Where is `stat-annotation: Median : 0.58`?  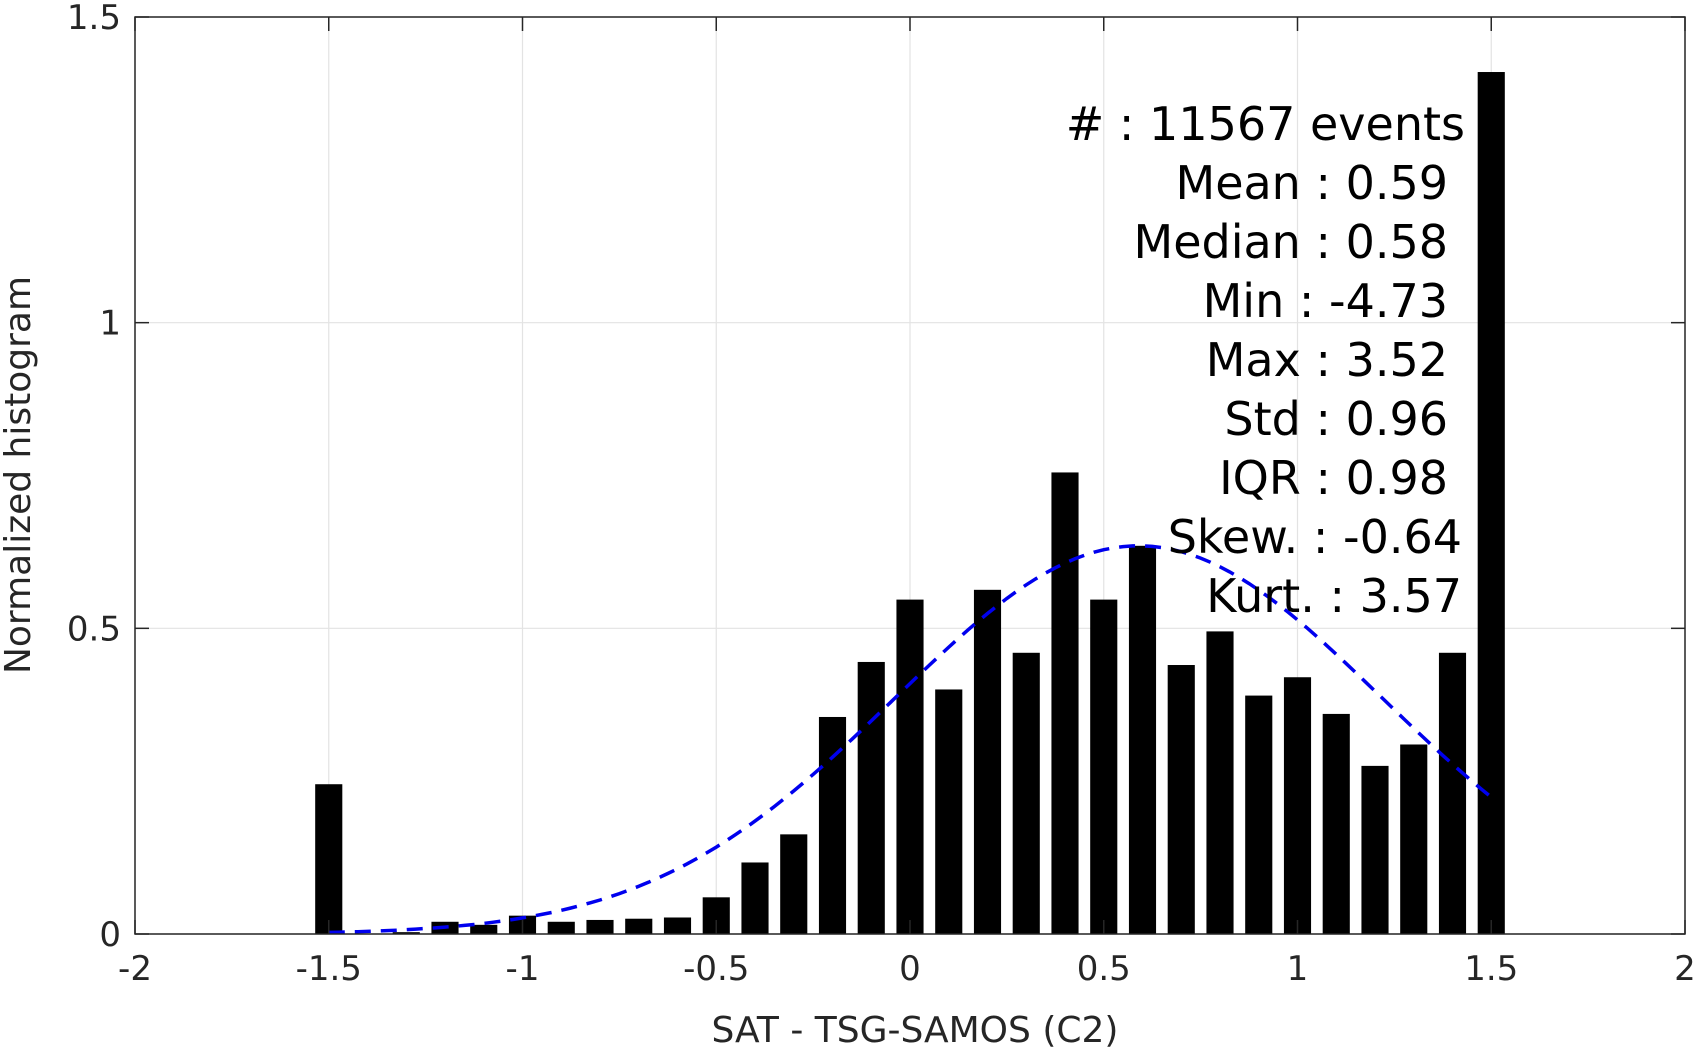 stat-annotation: Median : 0.58 is located at coordinates (1291, 242).